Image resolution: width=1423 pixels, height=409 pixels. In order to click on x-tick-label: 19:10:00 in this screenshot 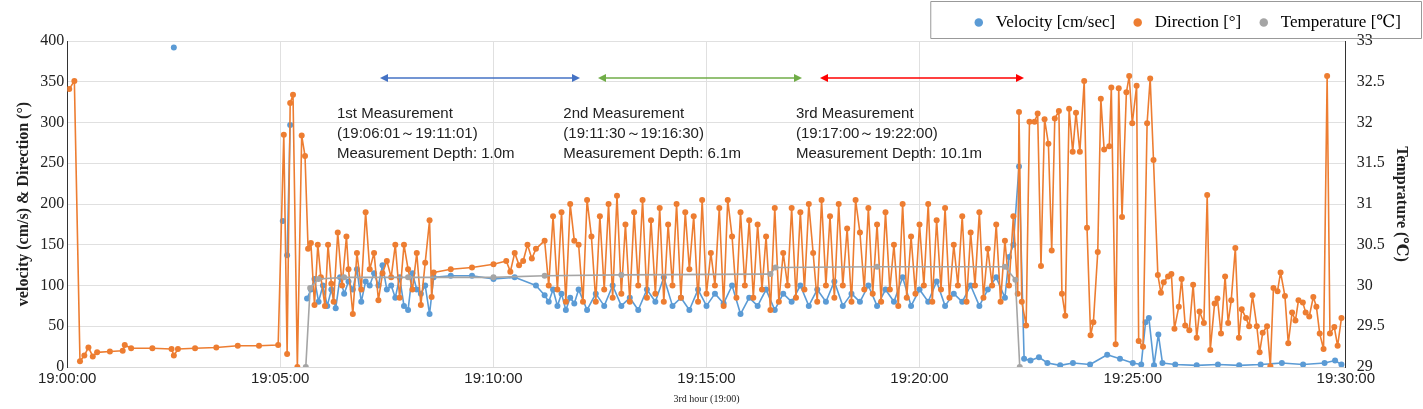, I will do `click(493, 378)`.